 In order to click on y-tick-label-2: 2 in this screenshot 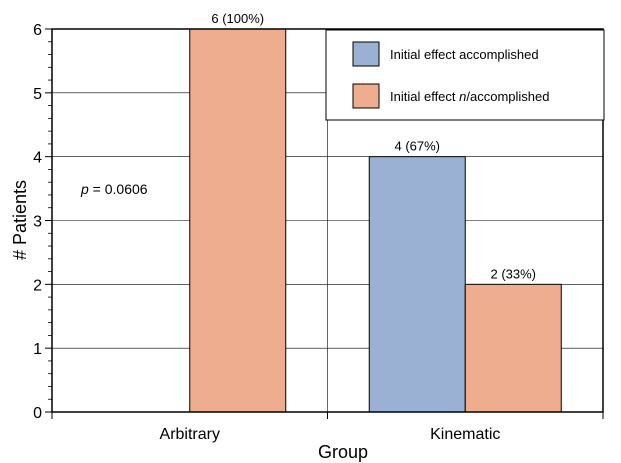, I will do `click(37, 285)`.